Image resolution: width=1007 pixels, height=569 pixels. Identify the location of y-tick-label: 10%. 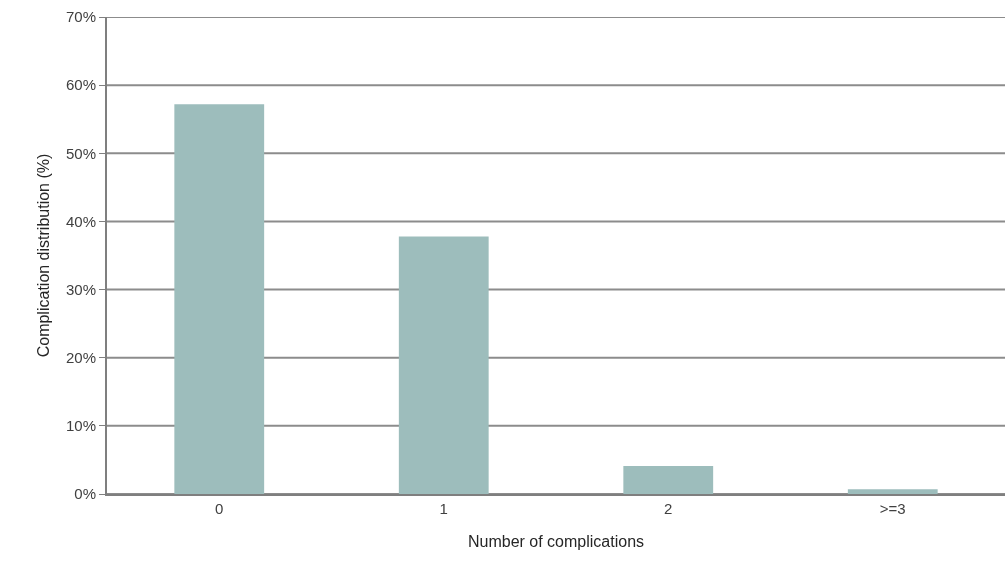
(80, 426).